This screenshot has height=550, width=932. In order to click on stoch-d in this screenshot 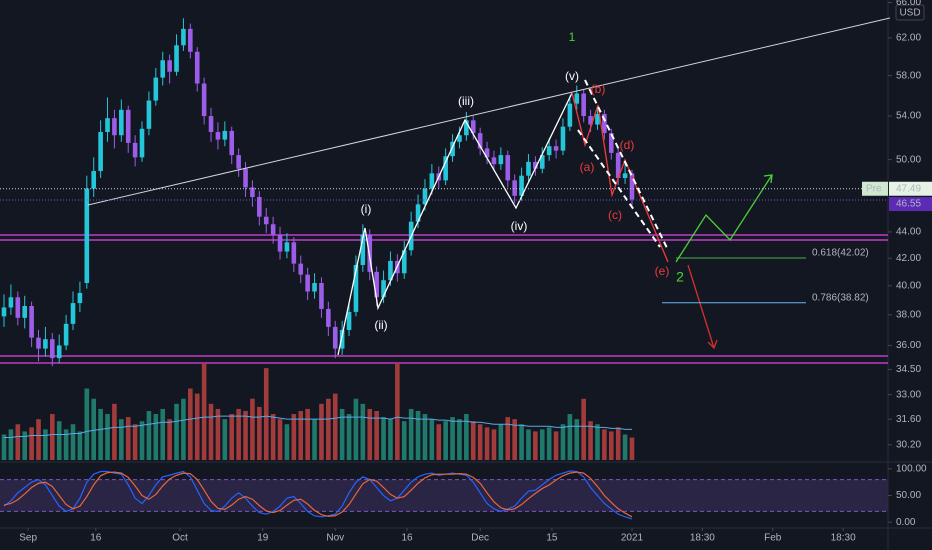, I will do `click(318, 494)`.